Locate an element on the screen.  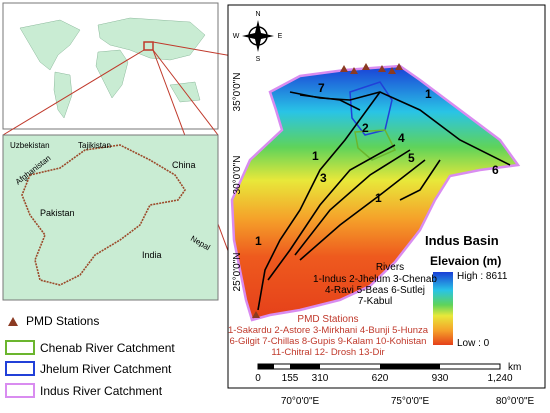
longitude-label: 80°0'0"E is located at coordinates (515, 401).